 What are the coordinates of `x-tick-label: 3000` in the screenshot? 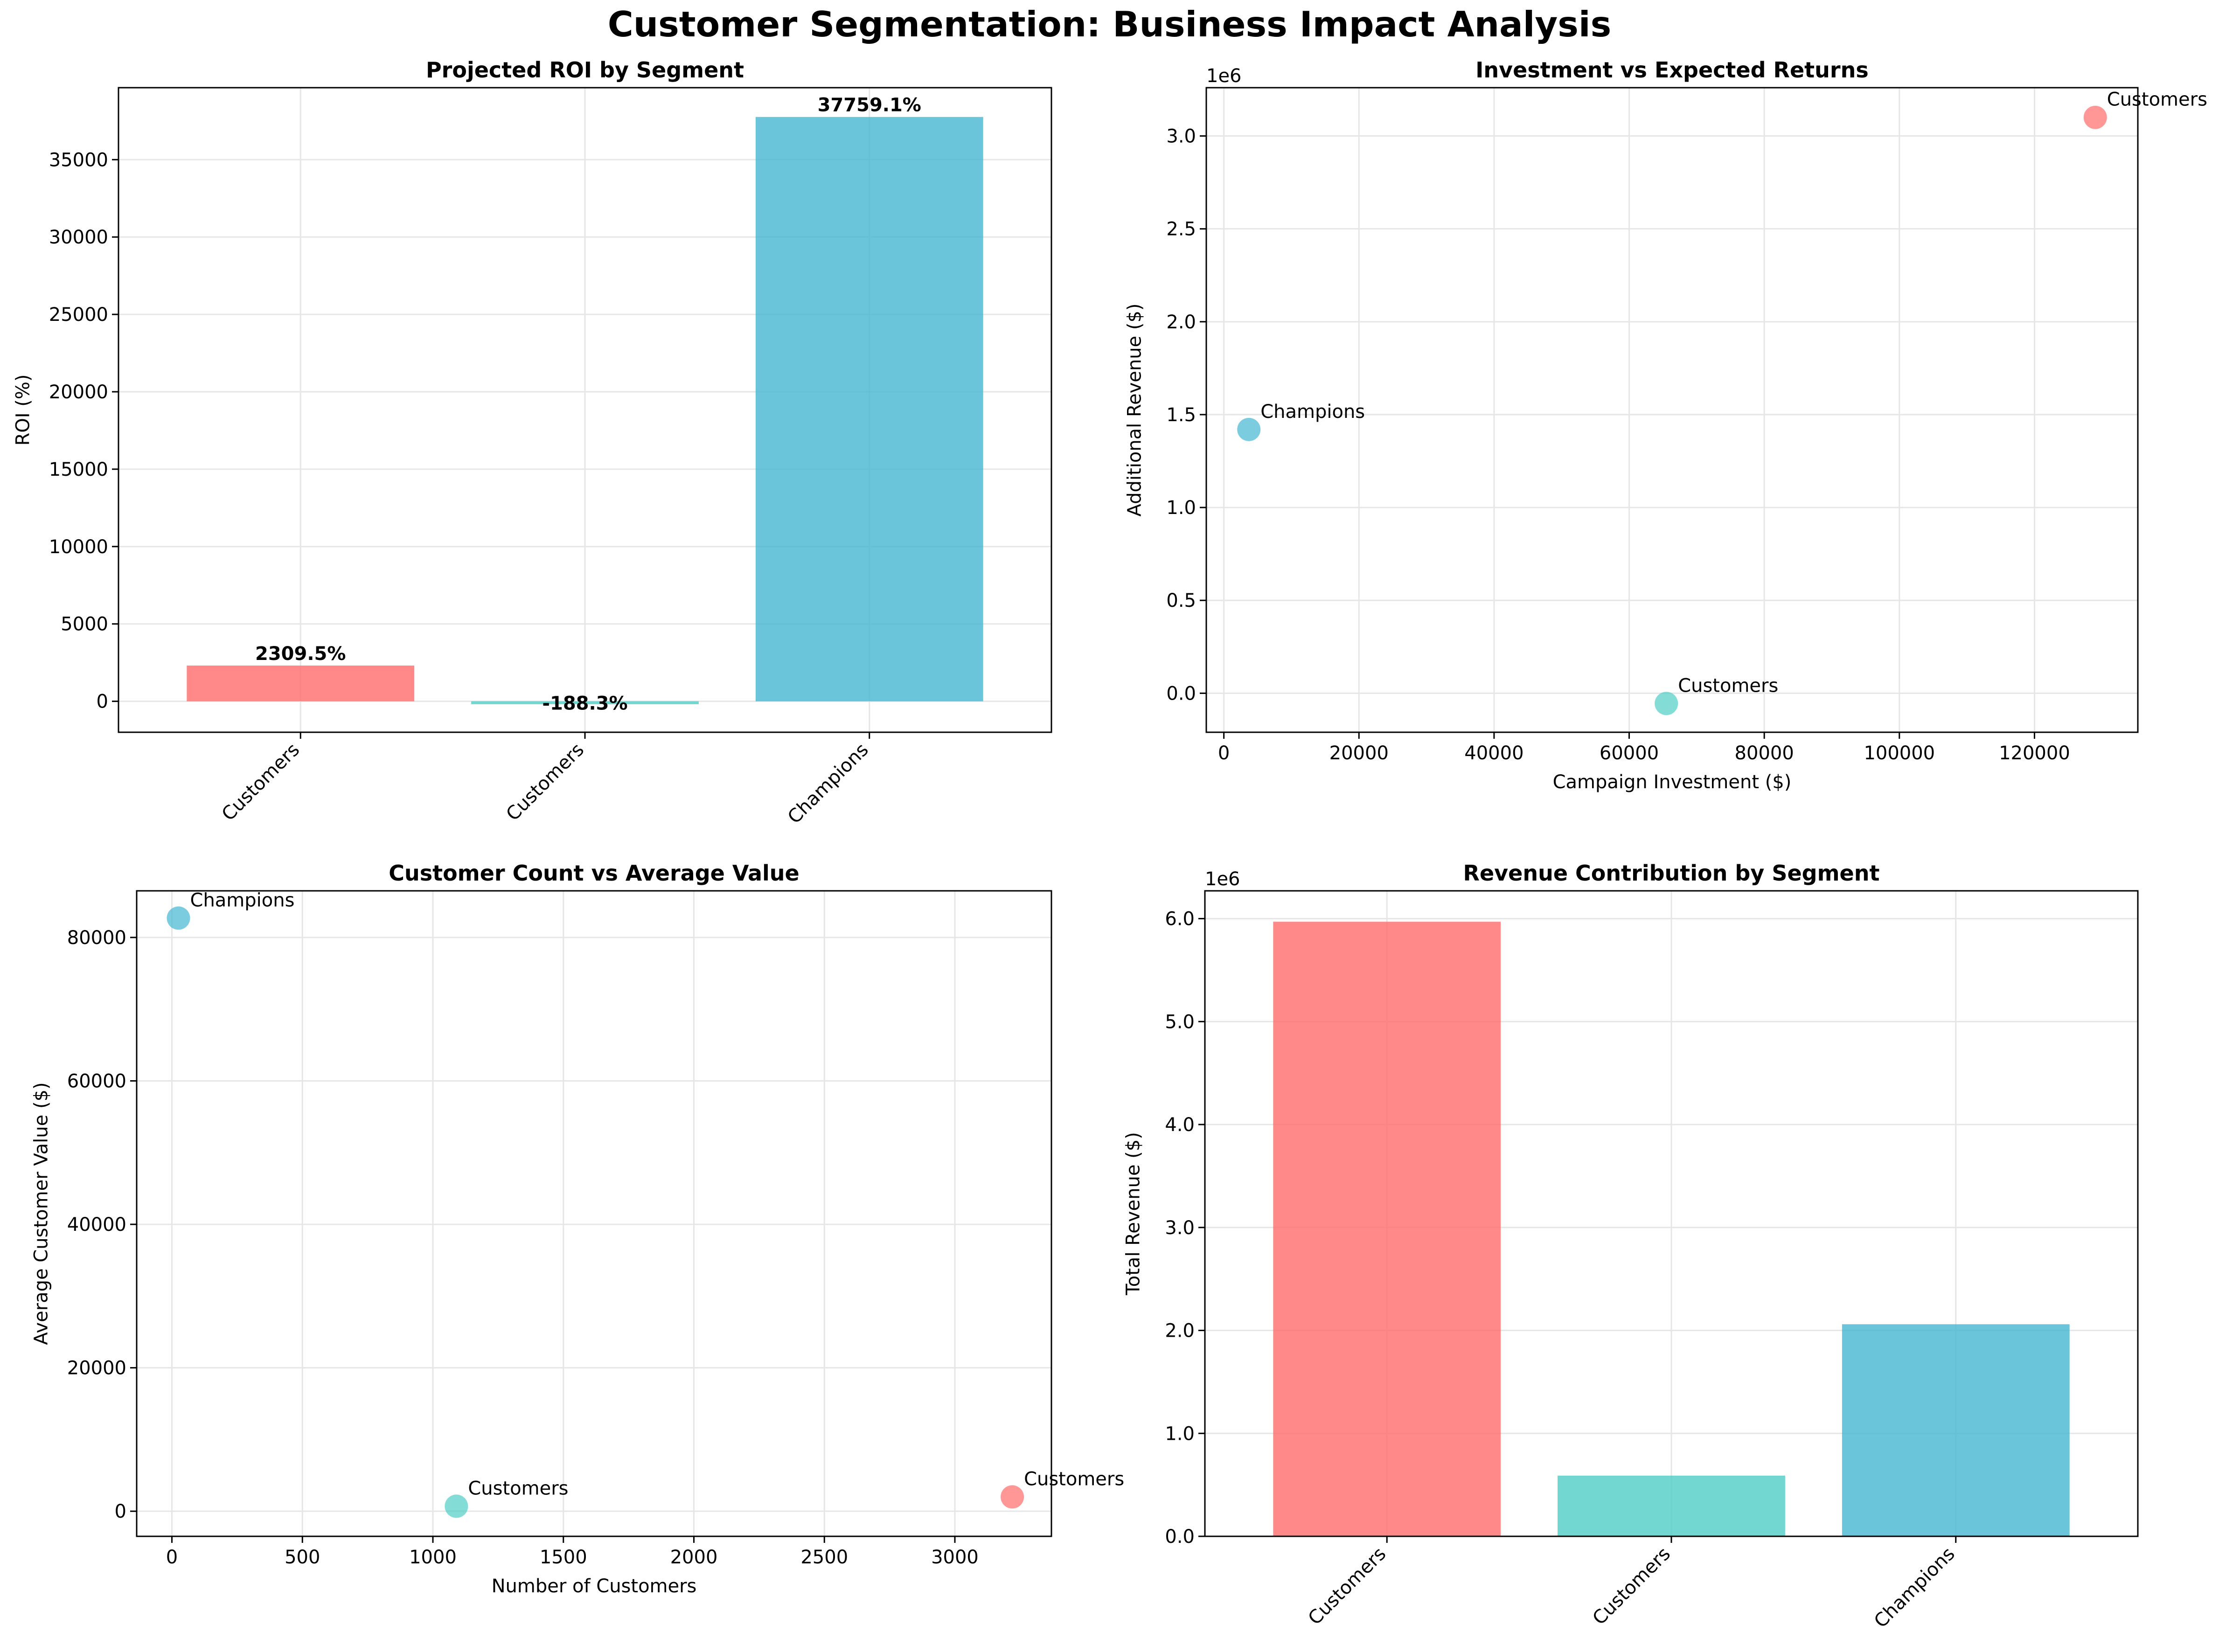 It's located at (955, 1558).